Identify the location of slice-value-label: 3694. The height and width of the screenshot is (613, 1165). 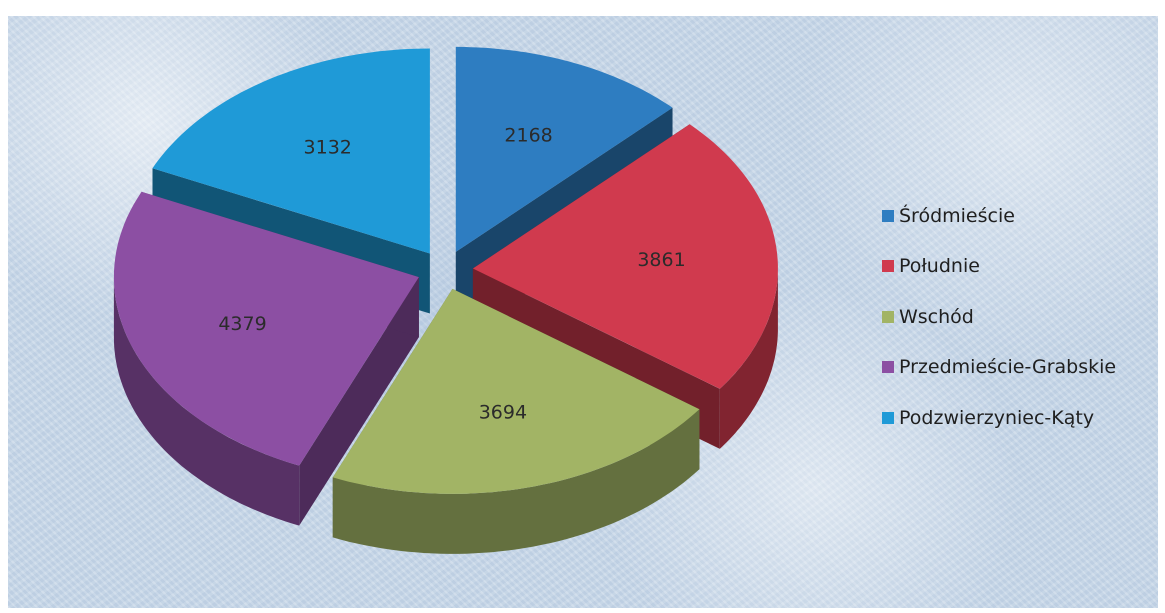
(503, 412).